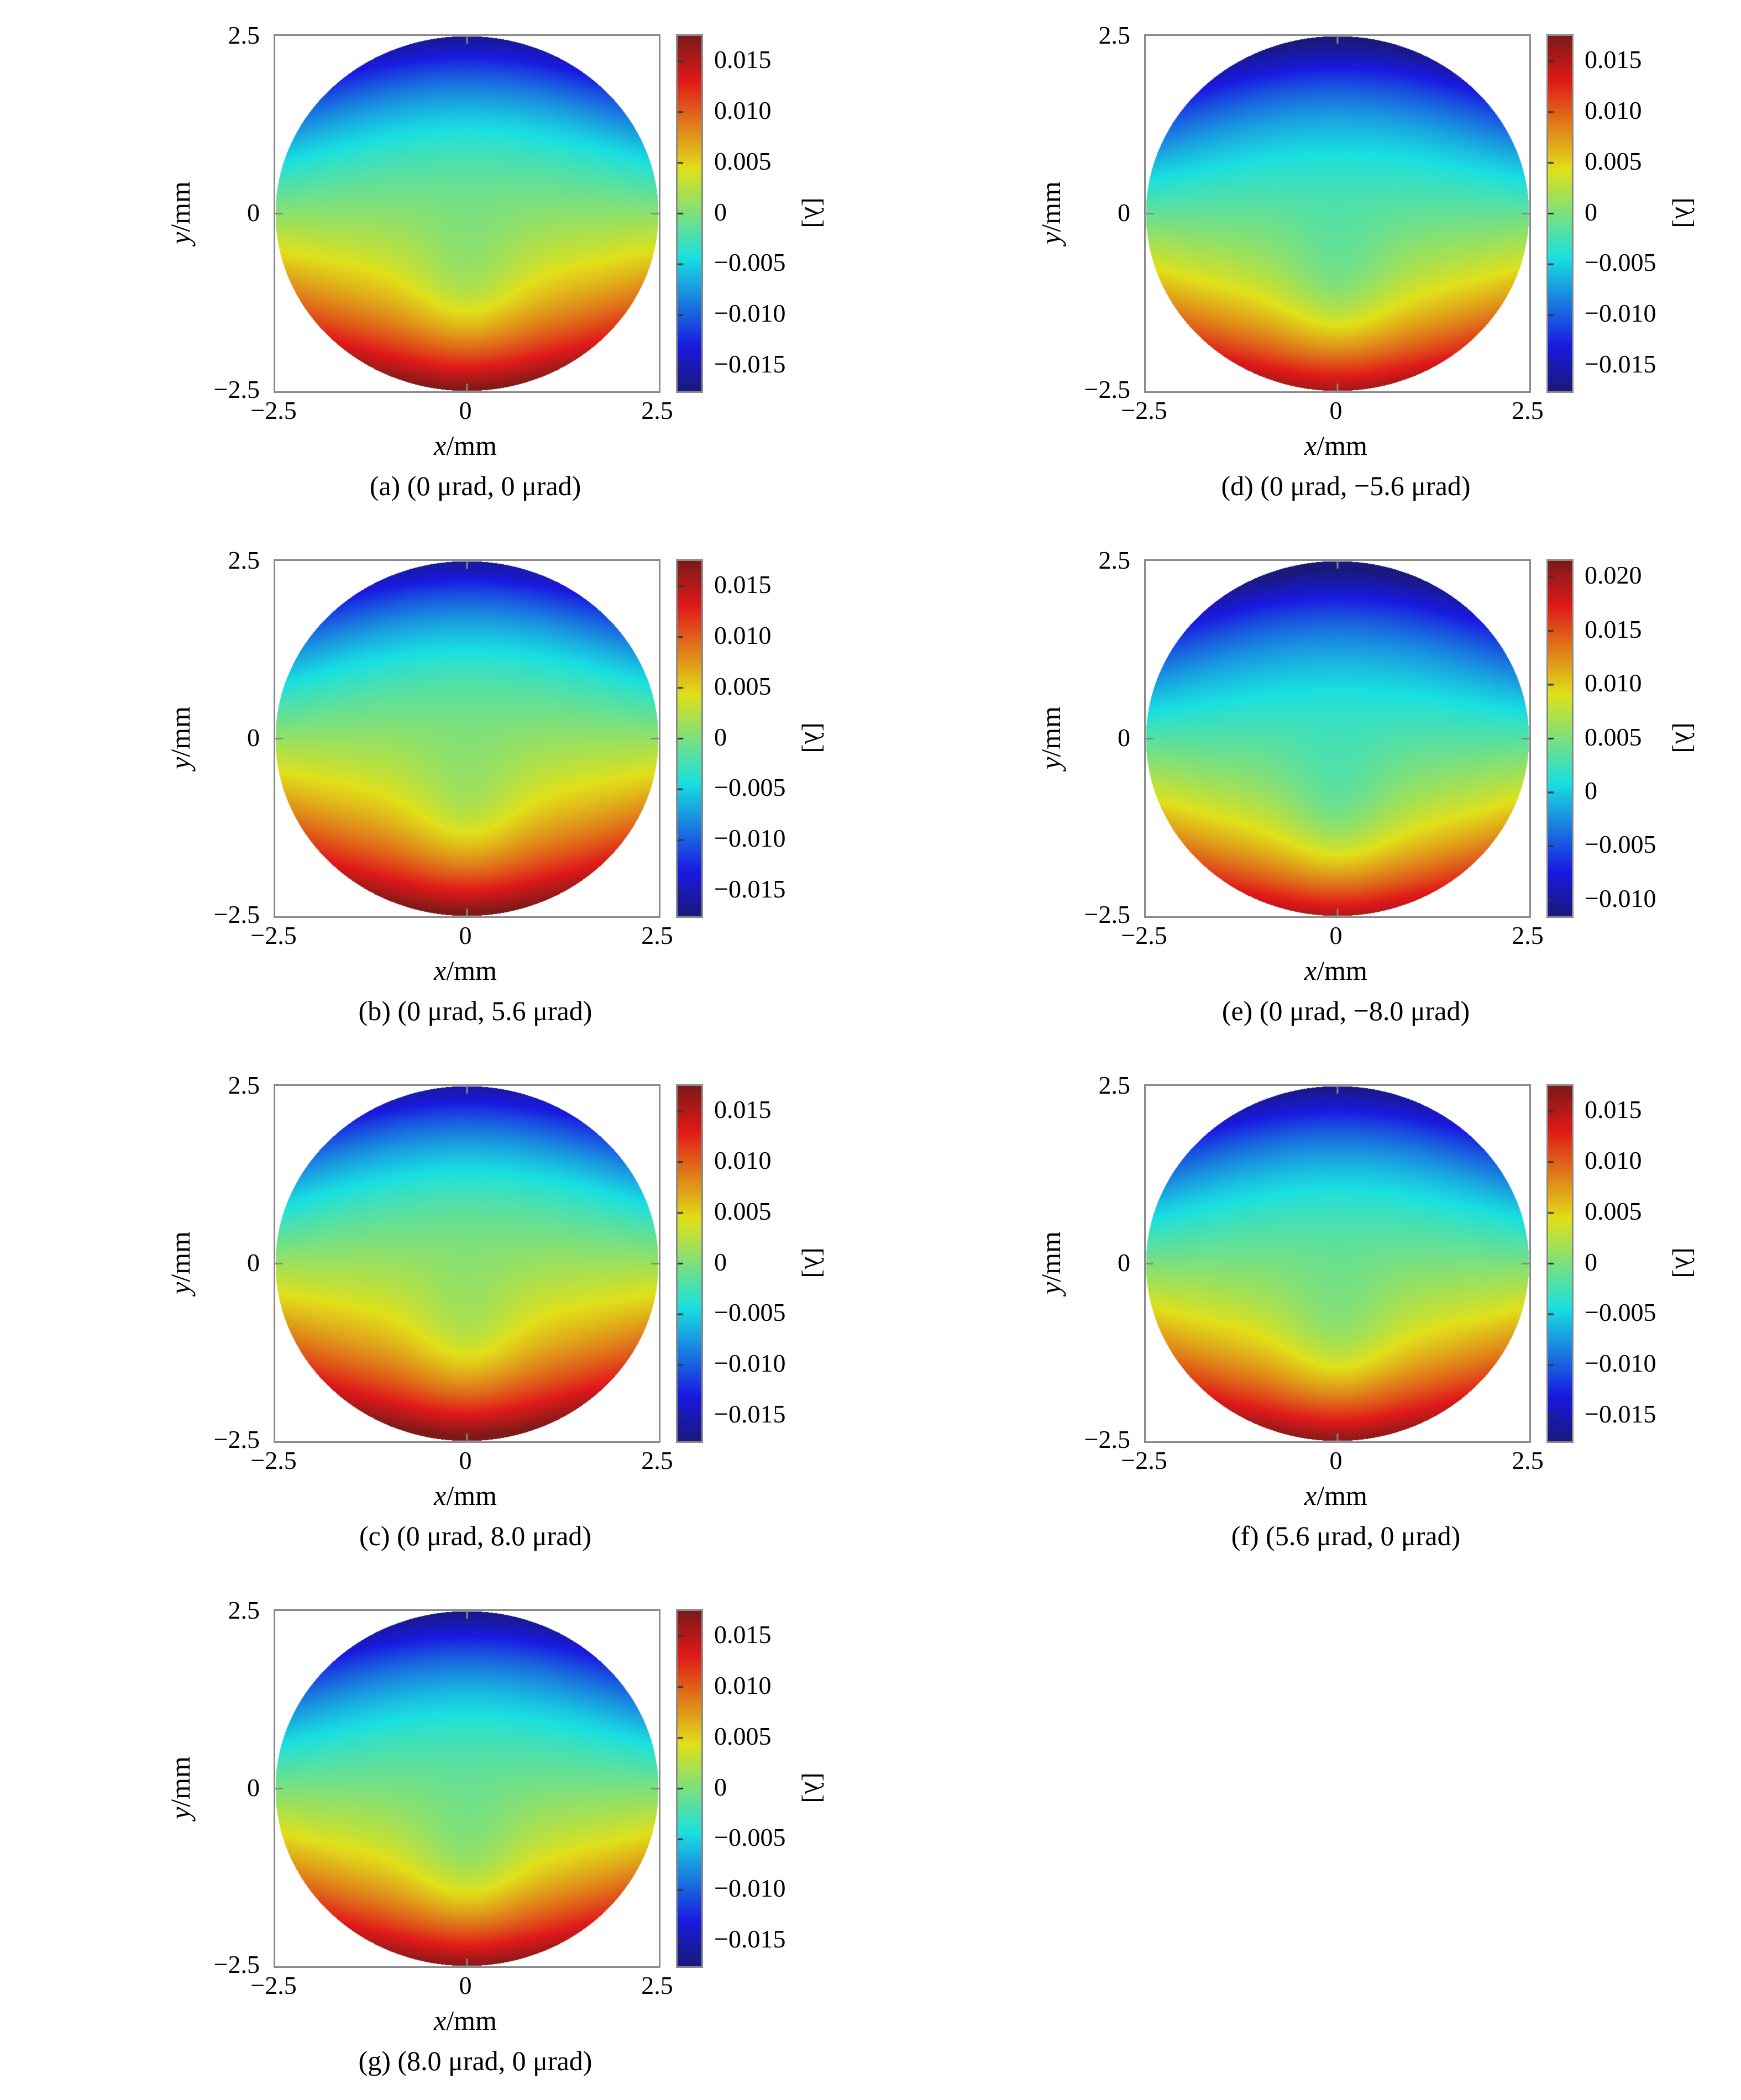 The image size is (1741, 2100). Describe the element at coordinates (1613, 575) in the screenshot. I see `colorbar-tick-label: 0.020` at that location.